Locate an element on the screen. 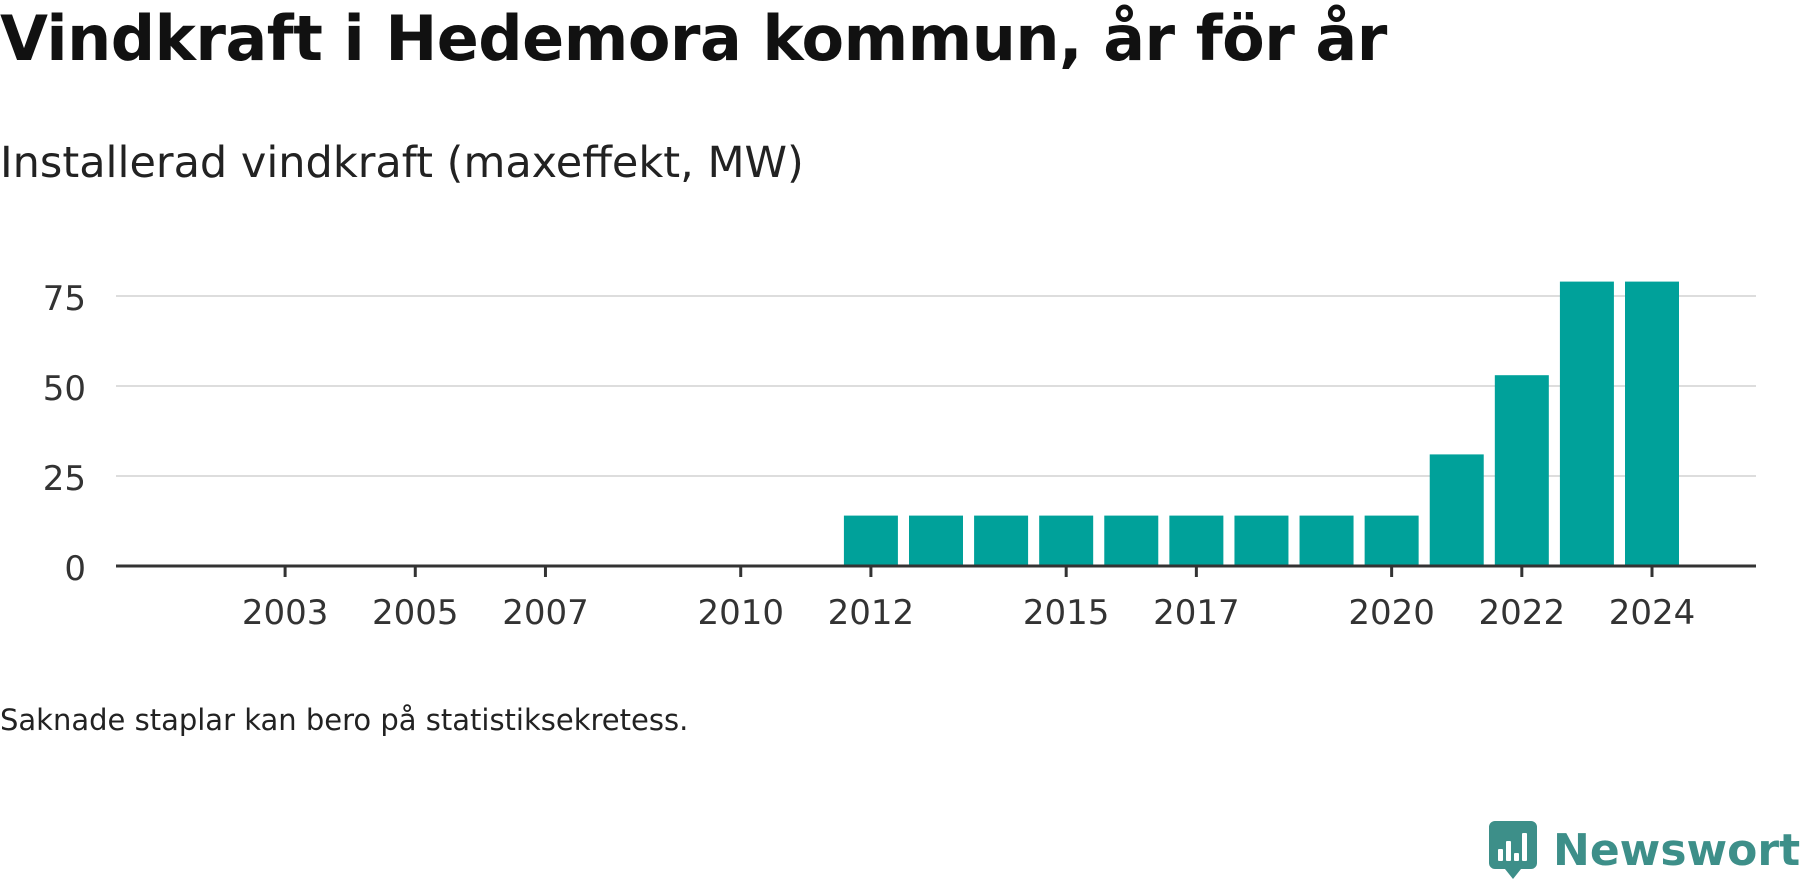 The image size is (1800, 881). y-tick-label: 0 is located at coordinates (75, 569).